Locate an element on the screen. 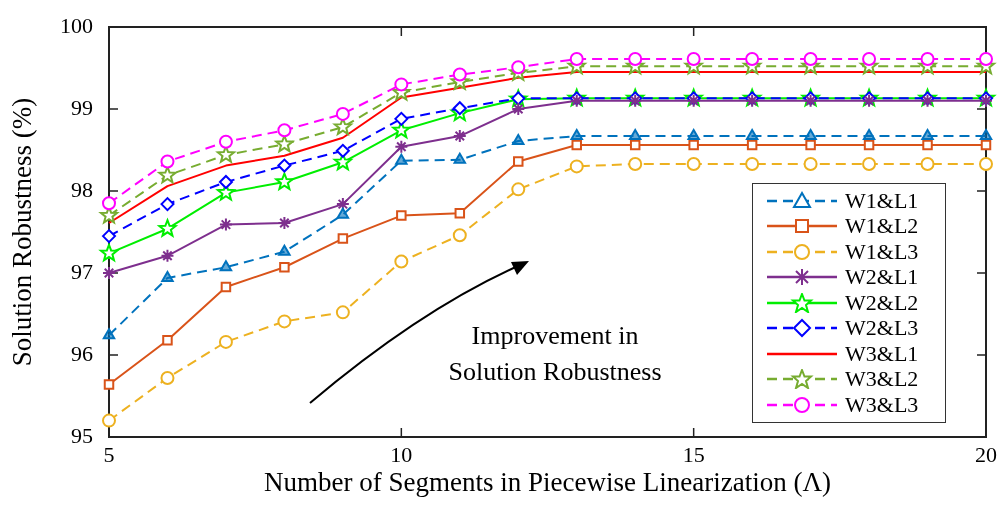 The height and width of the screenshot is (506, 1003). legend-label: W3&L3 is located at coordinates (882, 404).